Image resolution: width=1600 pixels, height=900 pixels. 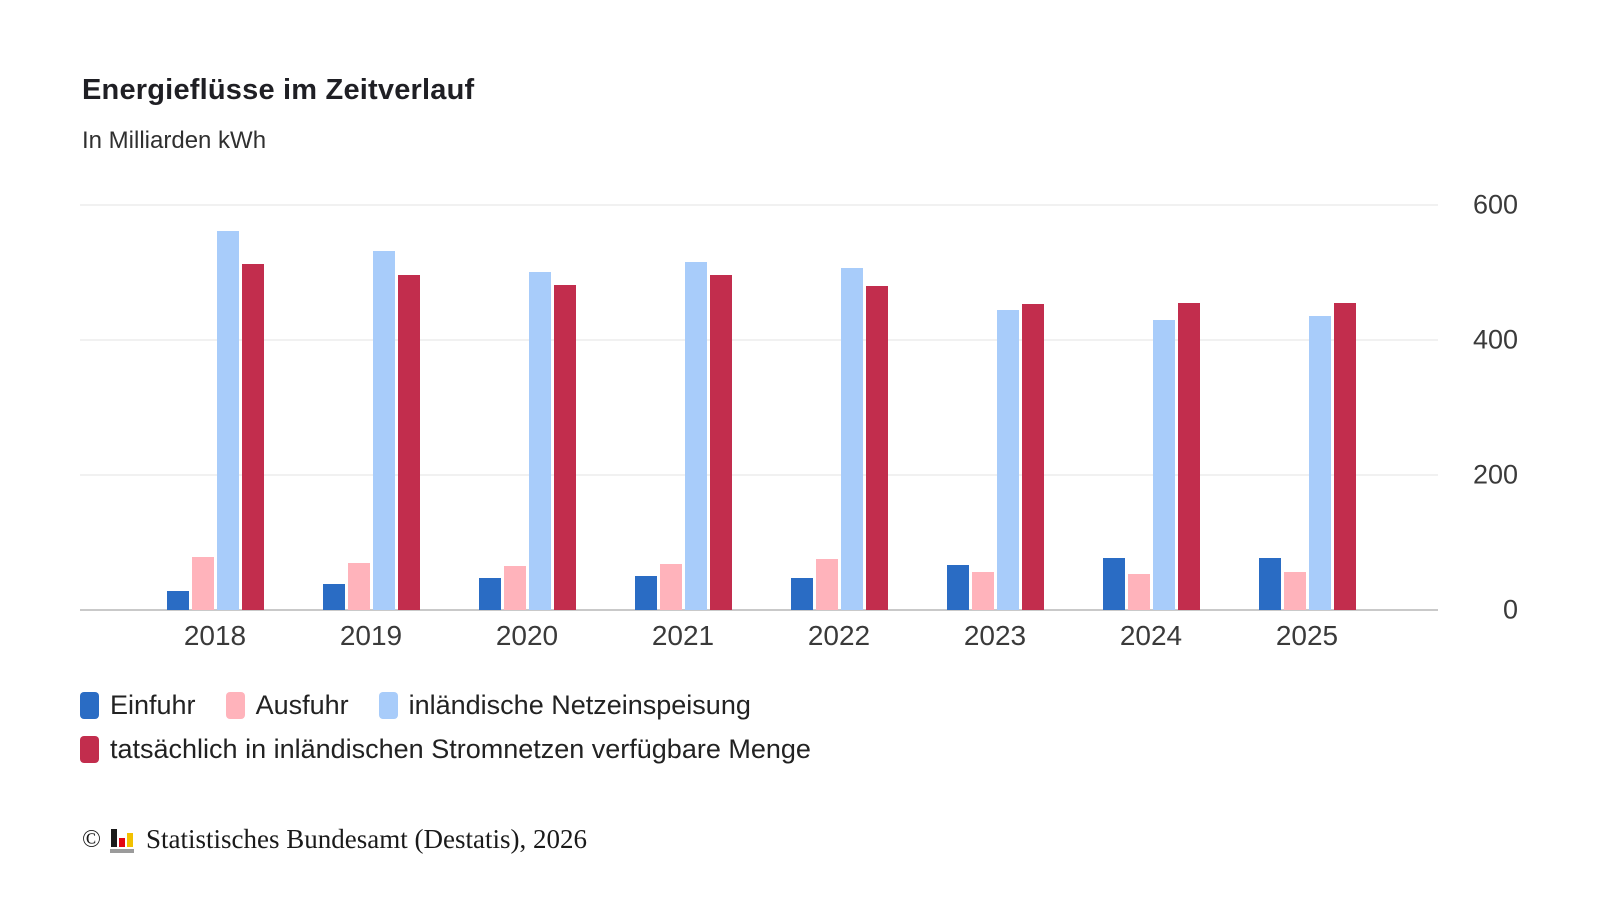 I want to click on bar-2019-inländische-netzeinspeisung, so click(x=383, y=430).